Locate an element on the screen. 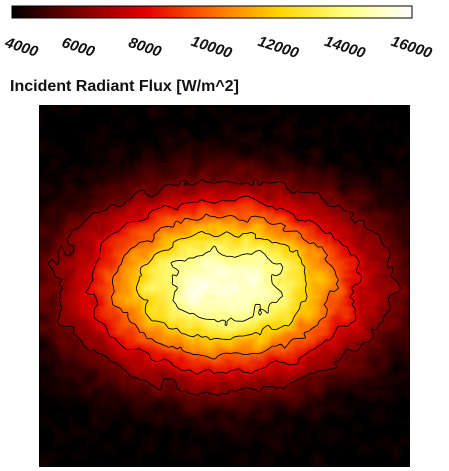 The width and height of the screenshot is (449, 471). colorbar: 4000 6000 8000 10000 12000 14000 16000 is located at coordinates (218, 33).